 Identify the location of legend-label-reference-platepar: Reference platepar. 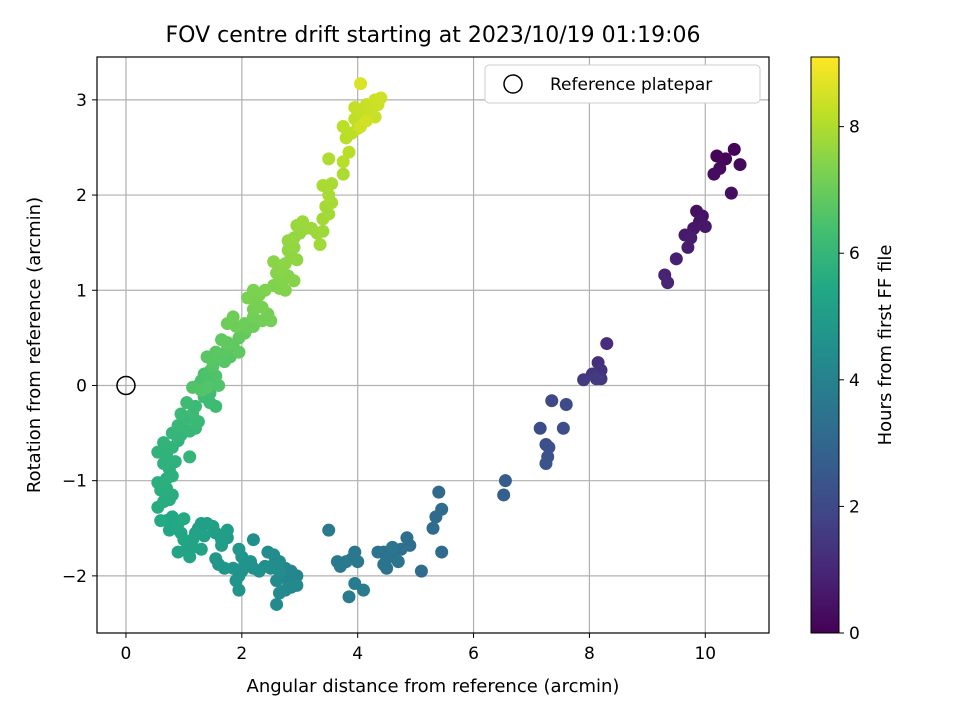
(631, 85).